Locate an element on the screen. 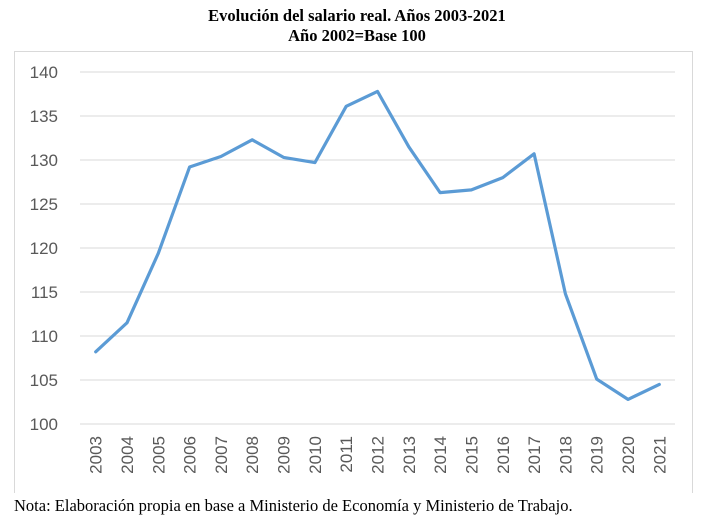 This screenshot has width=714, height=527. x-tick-label: 2009 is located at coordinates (284, 455).